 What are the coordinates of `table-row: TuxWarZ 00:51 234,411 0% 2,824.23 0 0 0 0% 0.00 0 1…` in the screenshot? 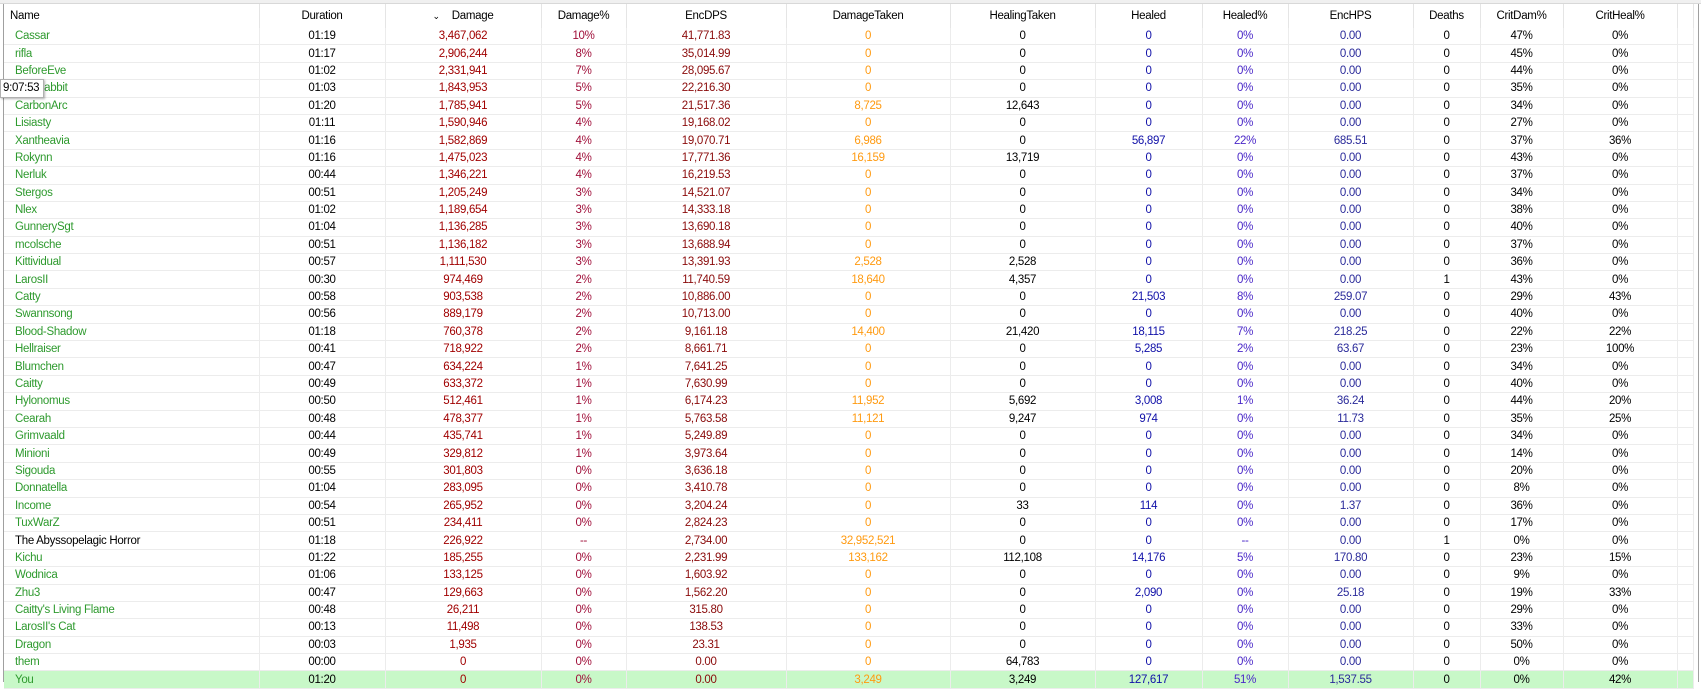 It's located at (849, 523).